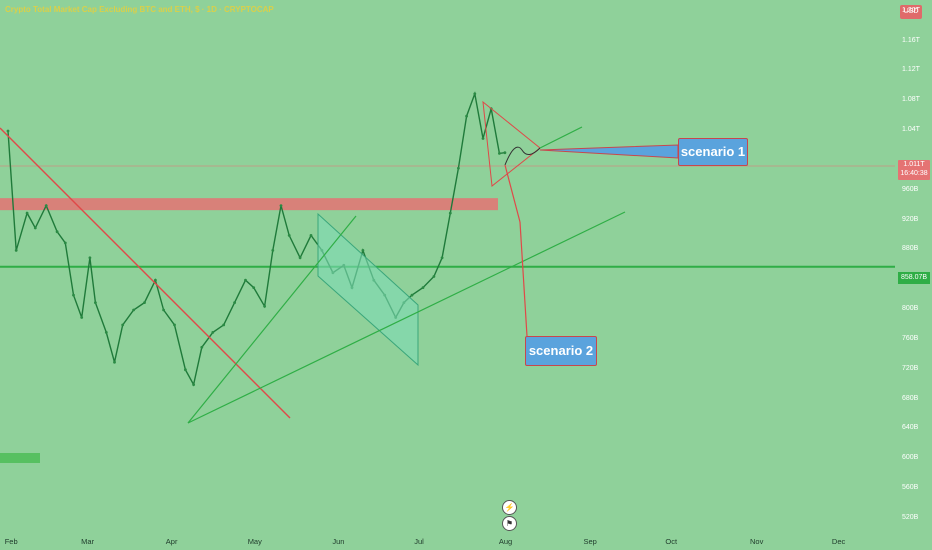 The height and width of the screenshot is (550, 932). What do you see at coordinates (509, 507) in the screenshot?
I see `lightning-icon: ⚡` at bounding box center [509, 507].